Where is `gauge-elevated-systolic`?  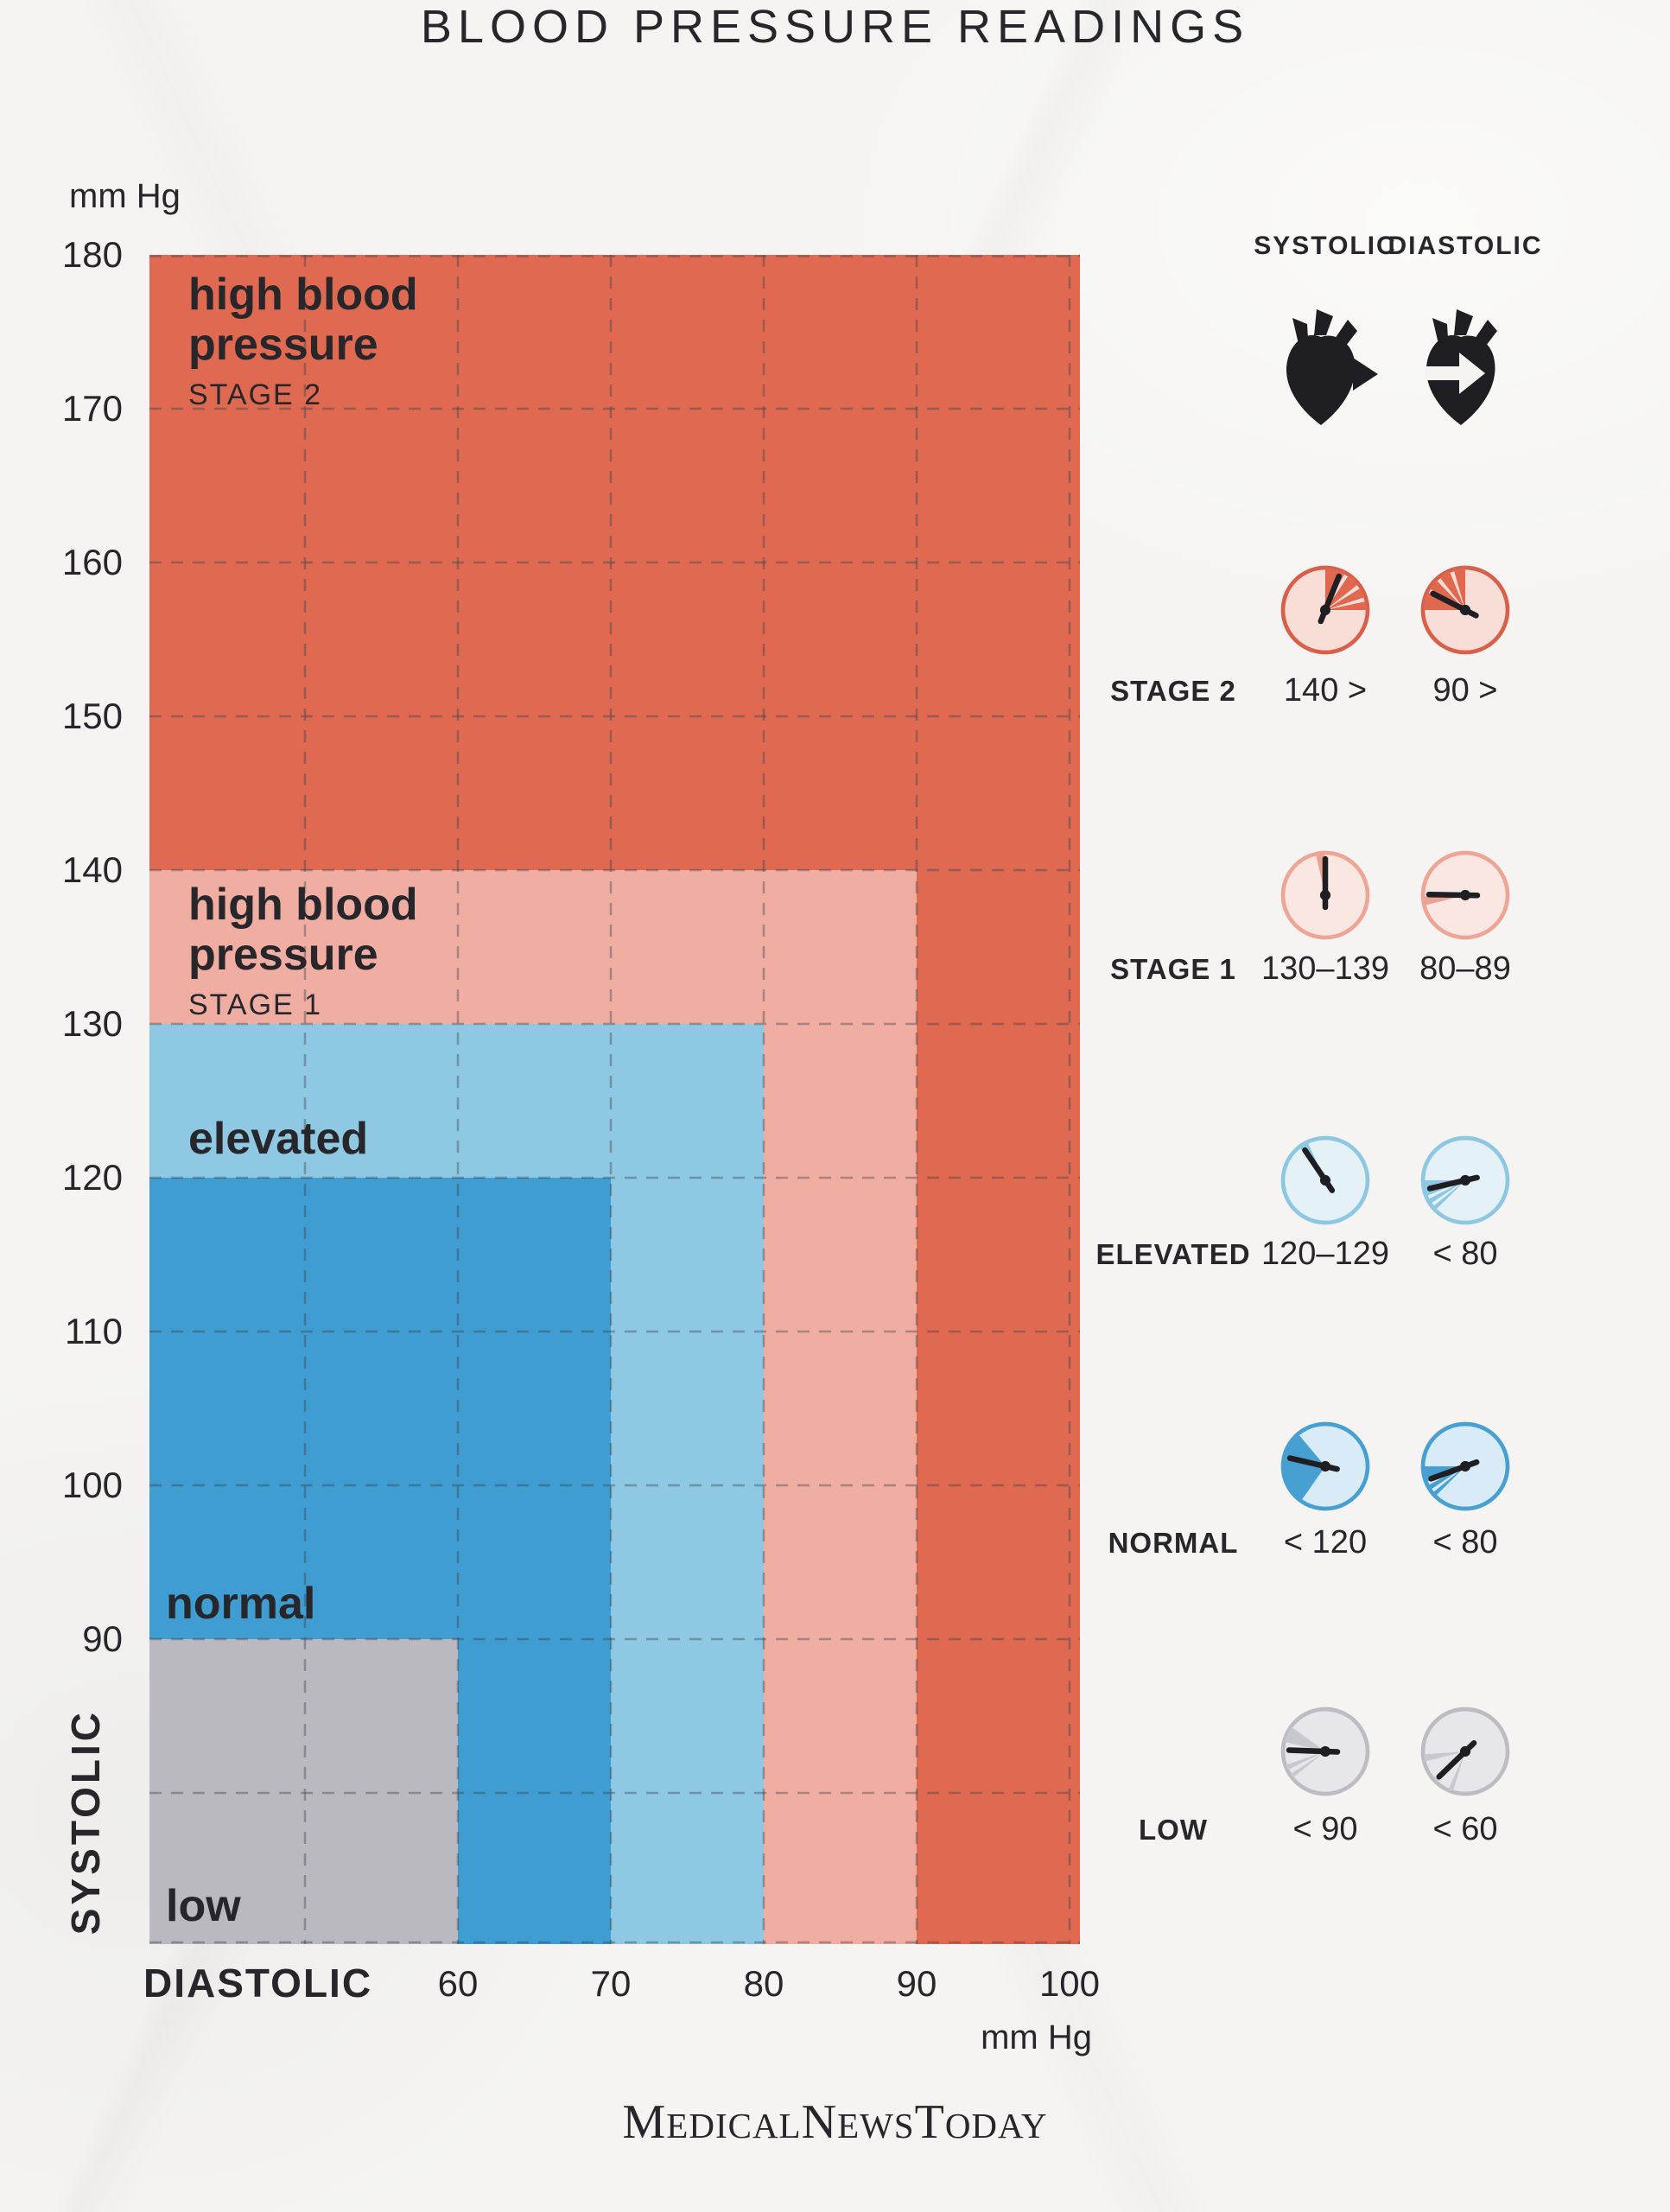 gauge-elevated-systolic is located at coordinates (1325, 1180).